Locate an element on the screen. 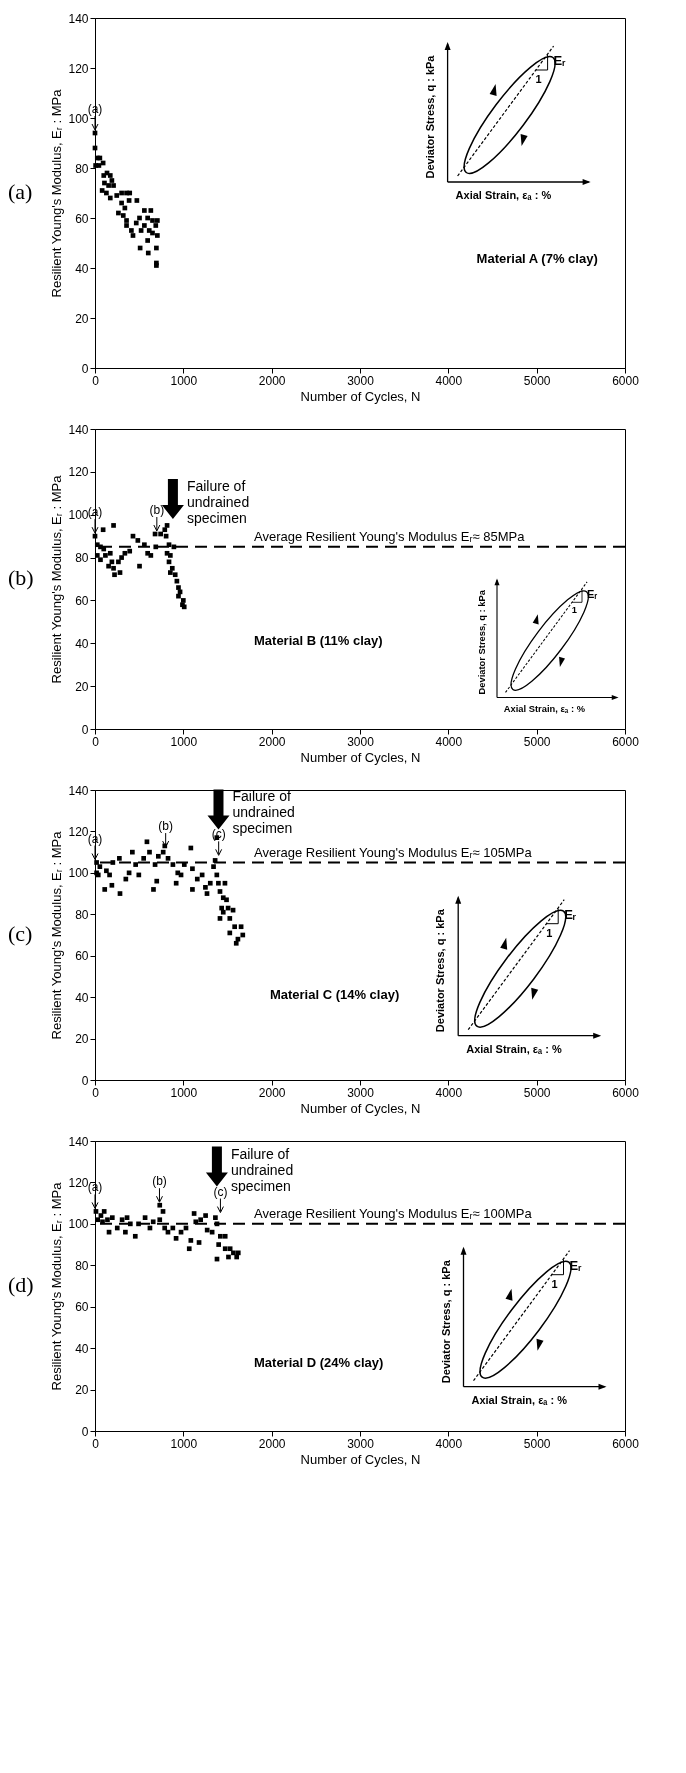 The height and width of the screenshot is (1773, 686). ref-line-label: Average Resilient Young's Modulus Eᵣ≈ 85MPa is located at coordinates (390, 536).